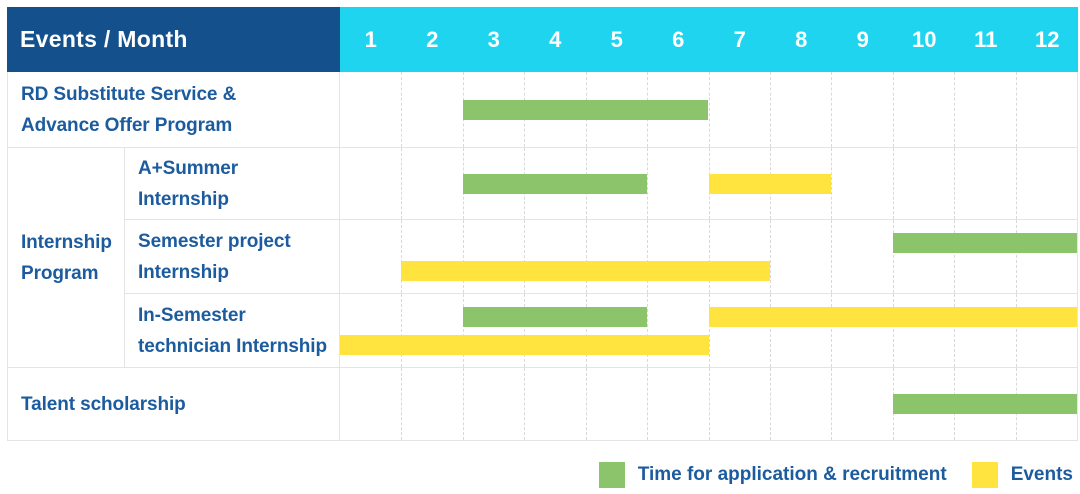  I want to click on month-header-9: 9, so click(863, 39).